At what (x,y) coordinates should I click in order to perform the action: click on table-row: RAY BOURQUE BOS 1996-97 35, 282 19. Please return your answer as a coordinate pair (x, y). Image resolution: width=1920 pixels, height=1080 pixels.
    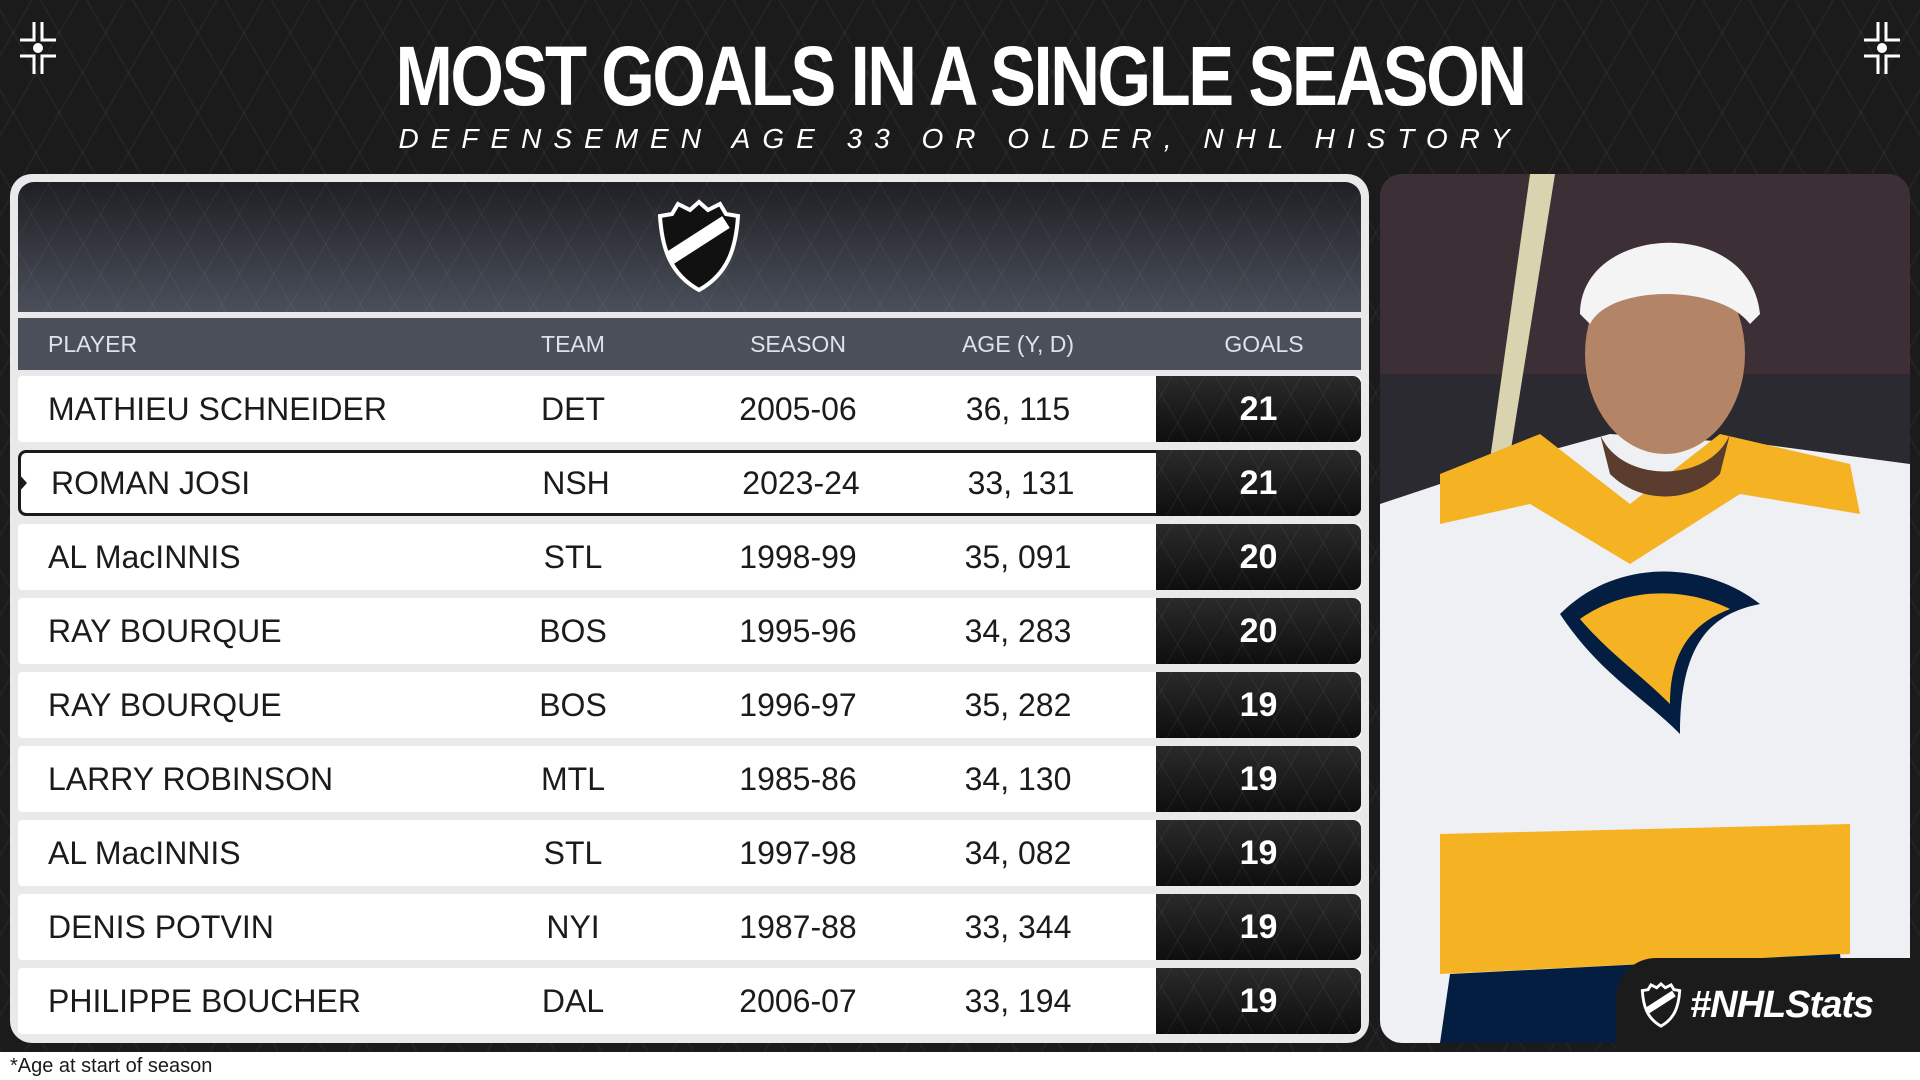
    Looking at the image, I should click on (689, 705).